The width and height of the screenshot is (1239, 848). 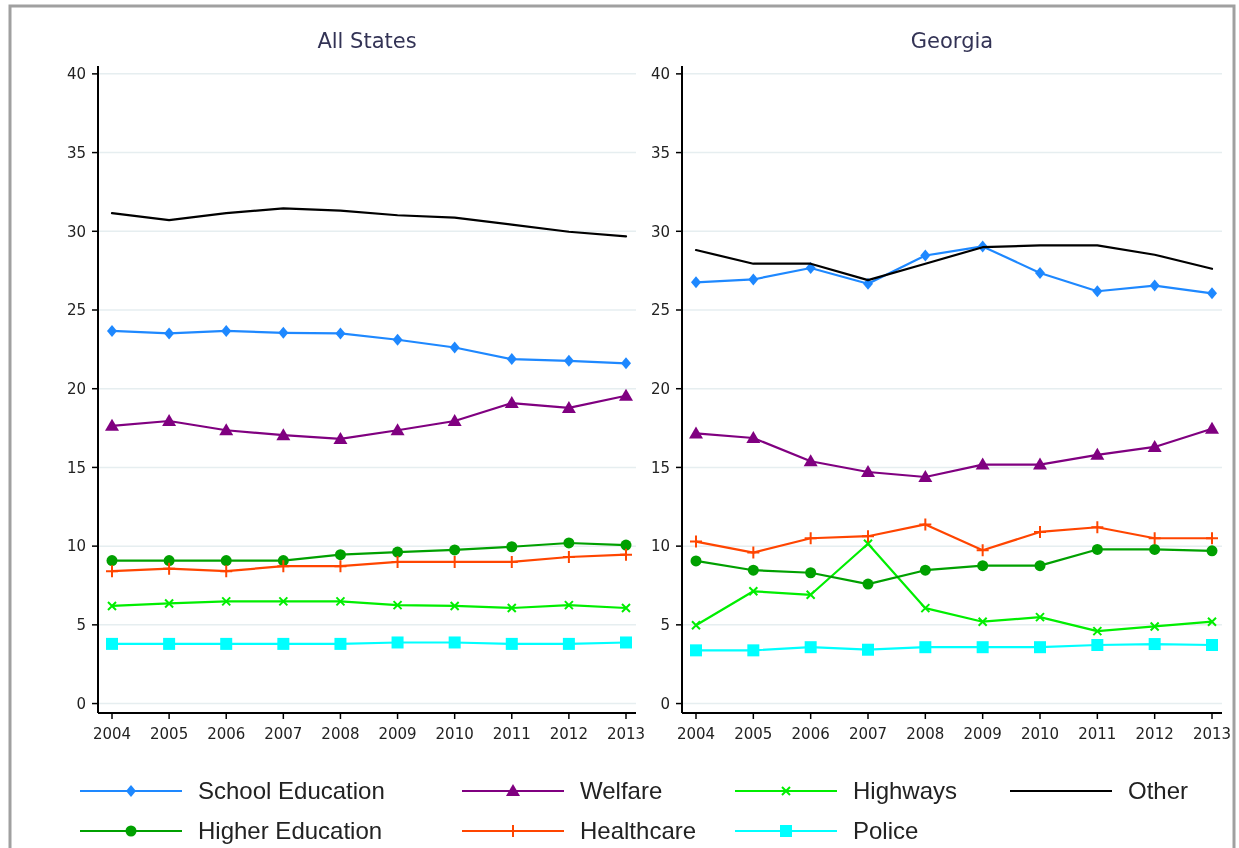 I want to click on legend-label: Other, so click(x=1158, y=791).